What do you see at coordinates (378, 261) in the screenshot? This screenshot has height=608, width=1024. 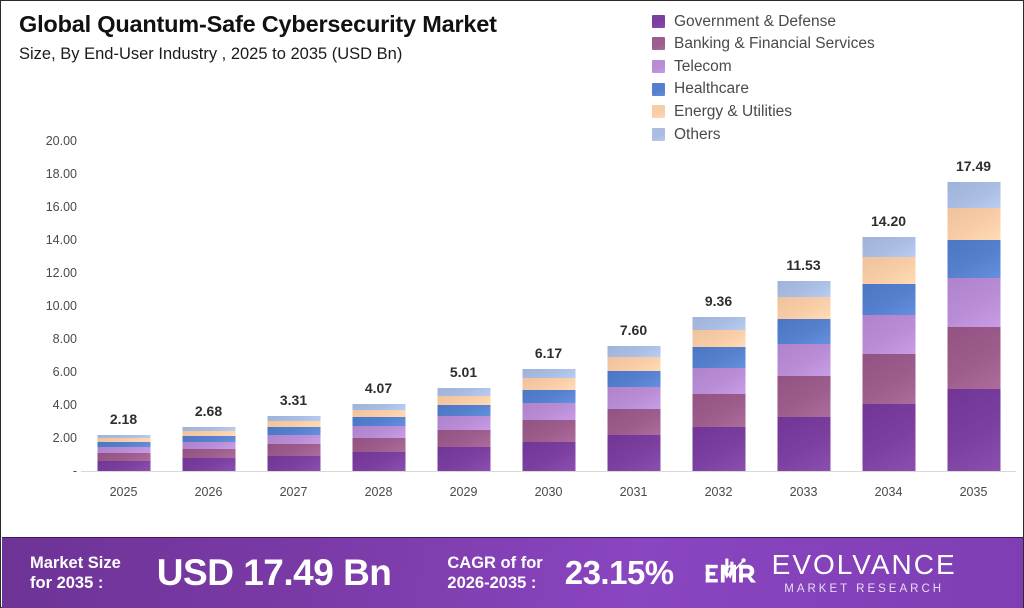 I see `bar-column: 4.07 2028` at bounding box center [378, 261].